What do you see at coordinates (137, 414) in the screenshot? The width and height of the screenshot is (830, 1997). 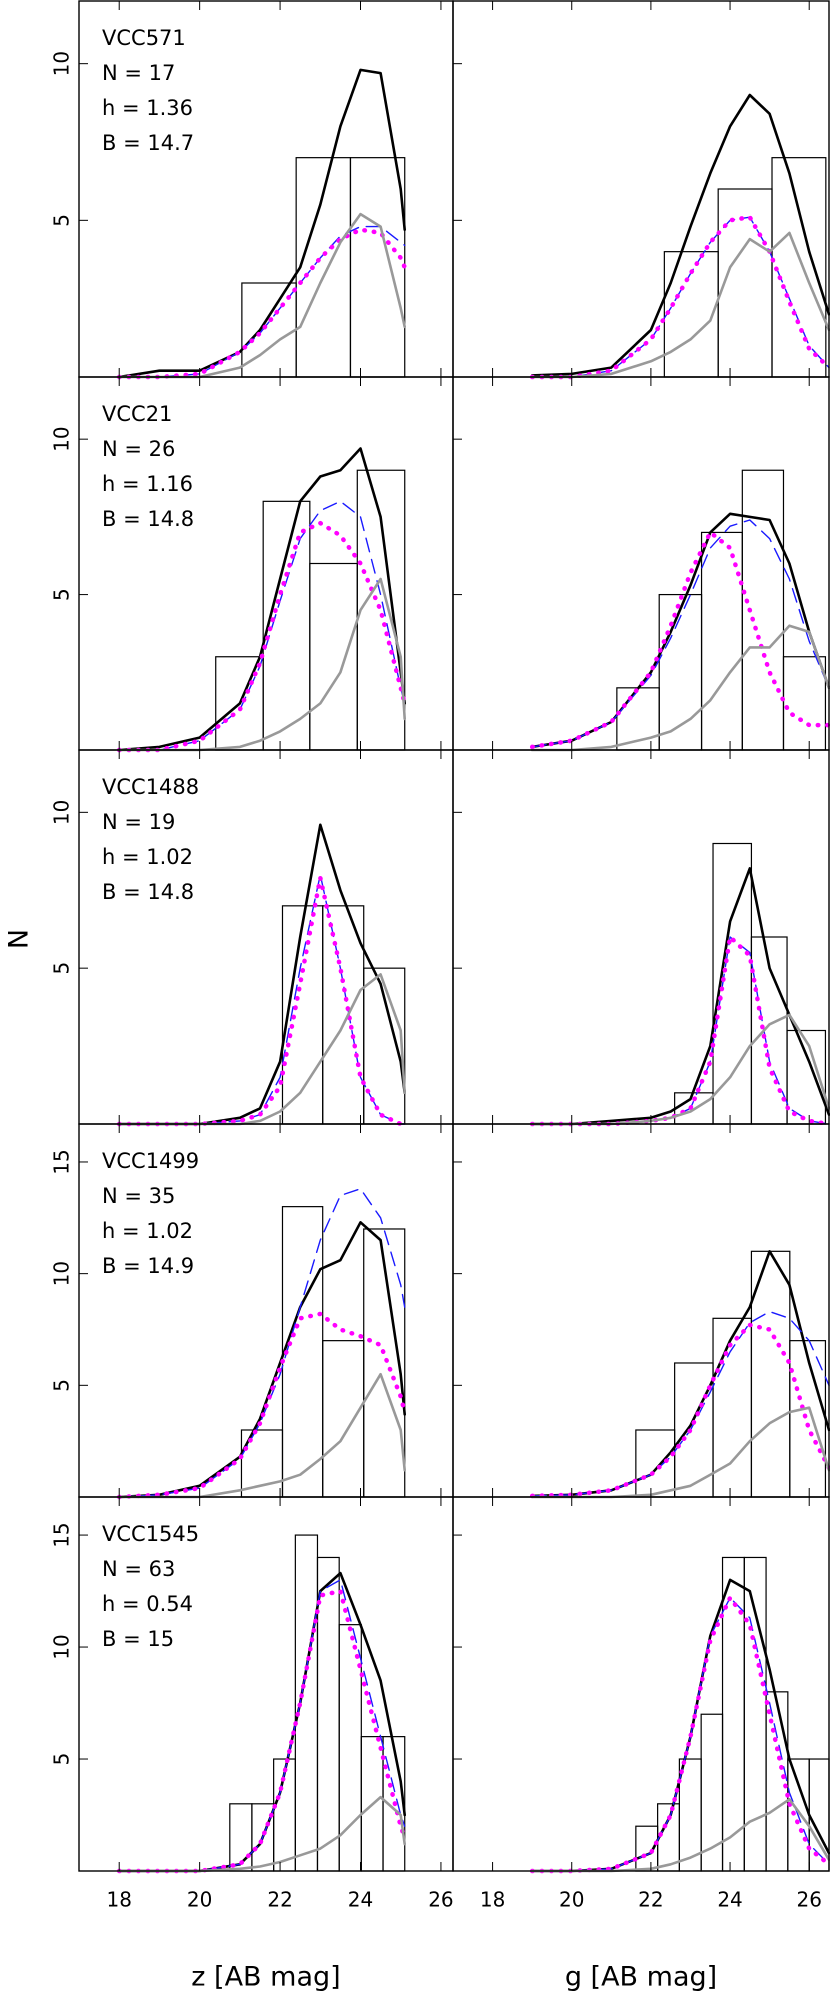 I see `panel-annotation: VCC21` at bounding box center [137, 414].